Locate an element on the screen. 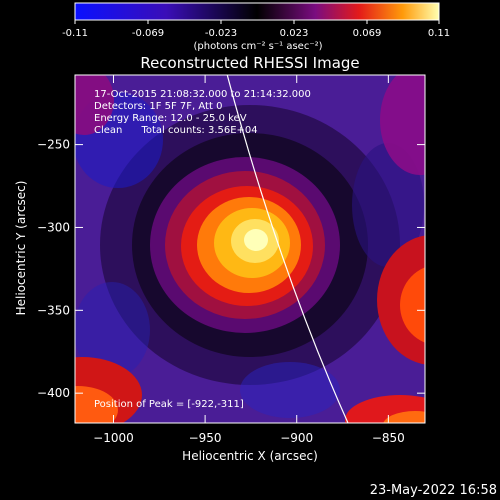  y-tick-label: −400 is located at coordinates (53, 393).